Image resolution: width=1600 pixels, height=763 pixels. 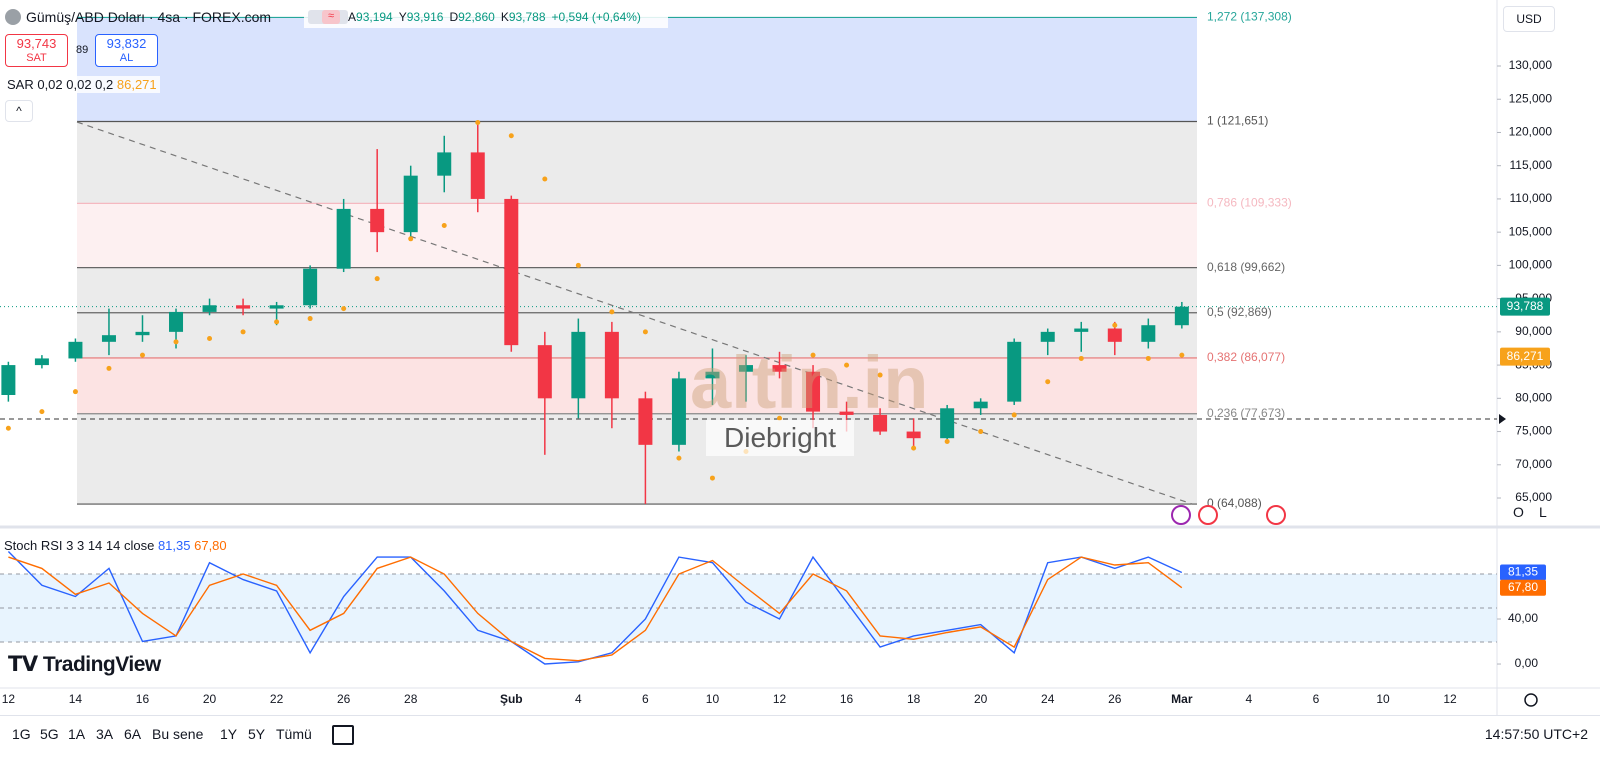 I want to click on stoch-title: Stoch RSI 3 3 14 14 close, so click(x=79, y=545).